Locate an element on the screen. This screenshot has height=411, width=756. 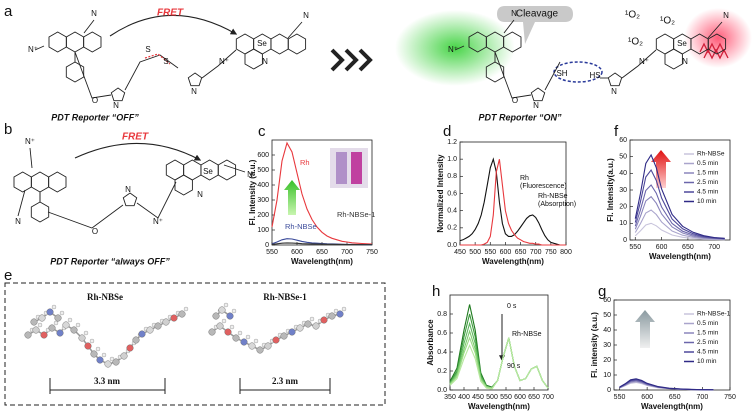
fret-label: FRET is located at coordinates (135, 137).